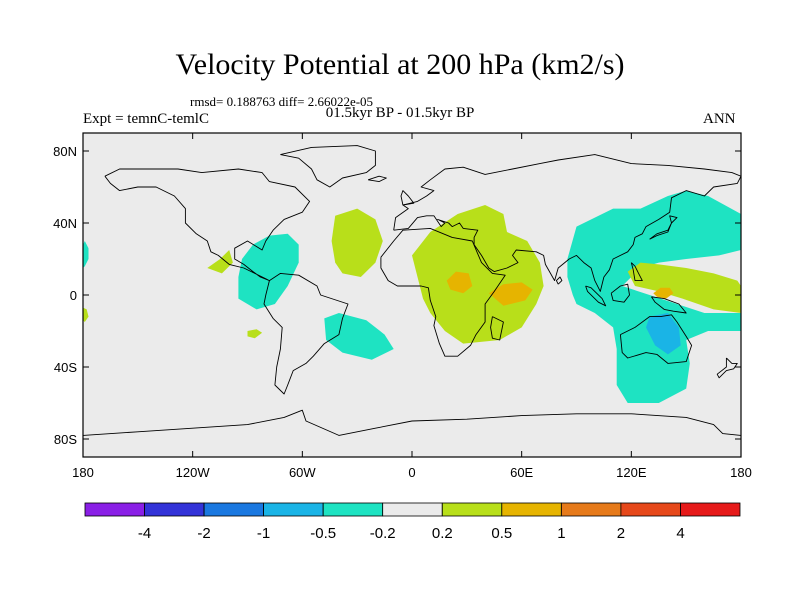 The image size is (800, 600). What do you see at coordinates (663, 227) in the screenshot?
I see `coastline-japan` at bounding box center [663, 227].